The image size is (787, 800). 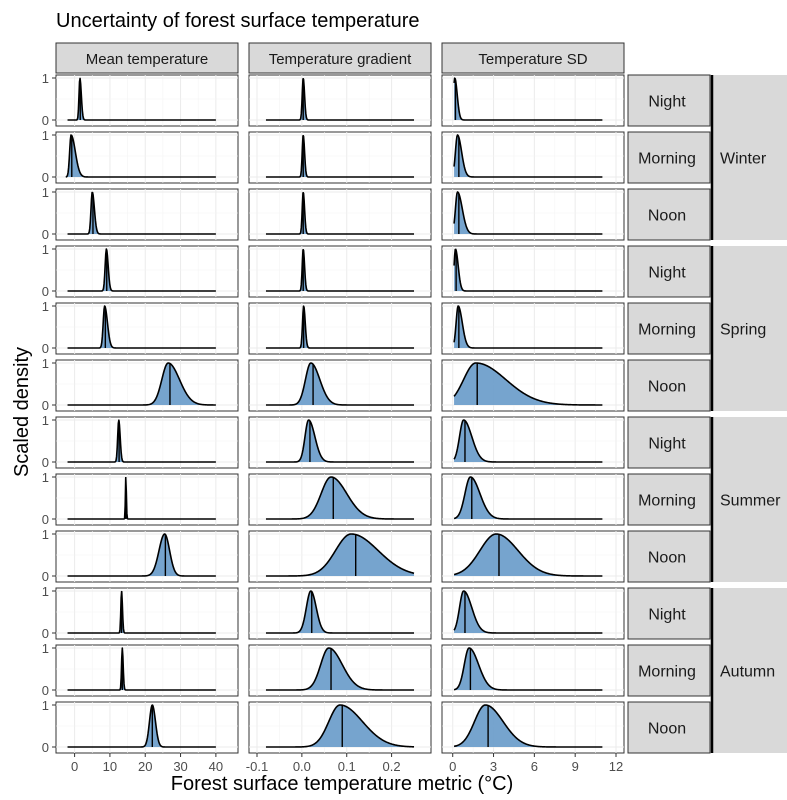 I want to click on panel-3-0-0: 01, so click(x=140, y=612).